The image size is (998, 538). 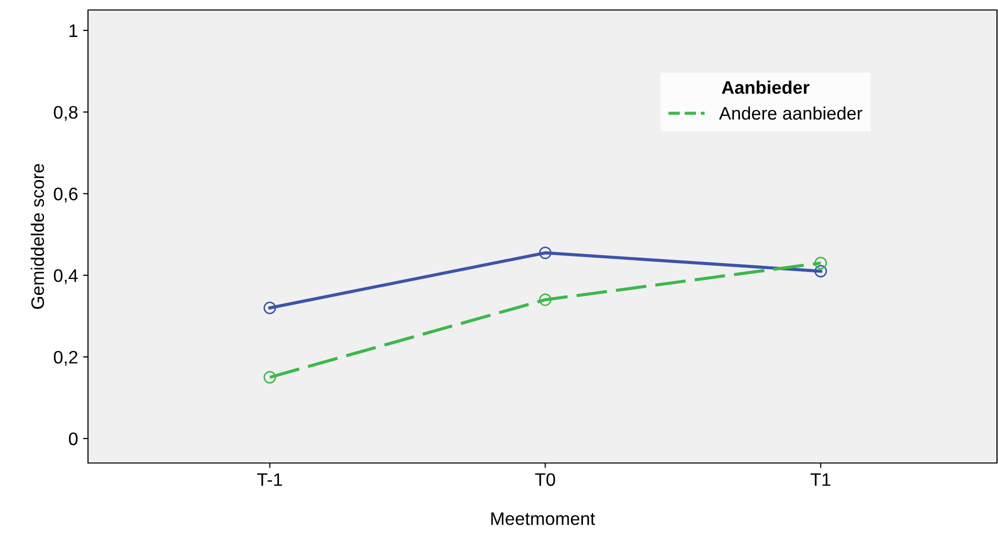 I want to click on y-tick-label: 0,2, so click(x=66, y=358).